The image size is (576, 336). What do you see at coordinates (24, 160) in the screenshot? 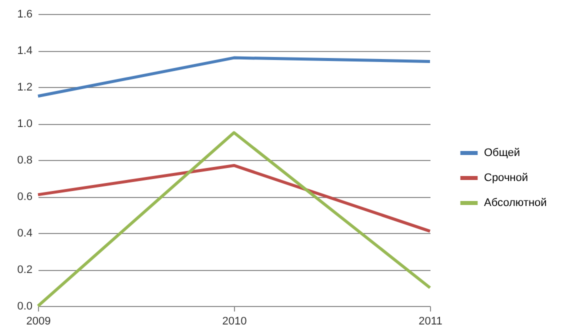
I see `y-tick-label: 0.8` at bounding box center [24, 160].